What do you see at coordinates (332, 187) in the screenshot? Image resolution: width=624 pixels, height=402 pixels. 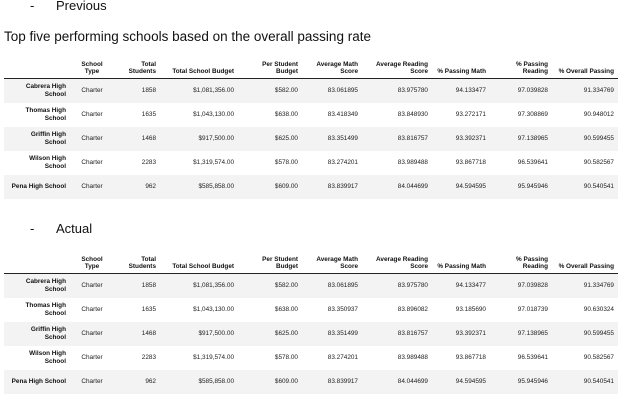 I see `average-math-score-cell: 83.839917` at bounding box center [332, 187].